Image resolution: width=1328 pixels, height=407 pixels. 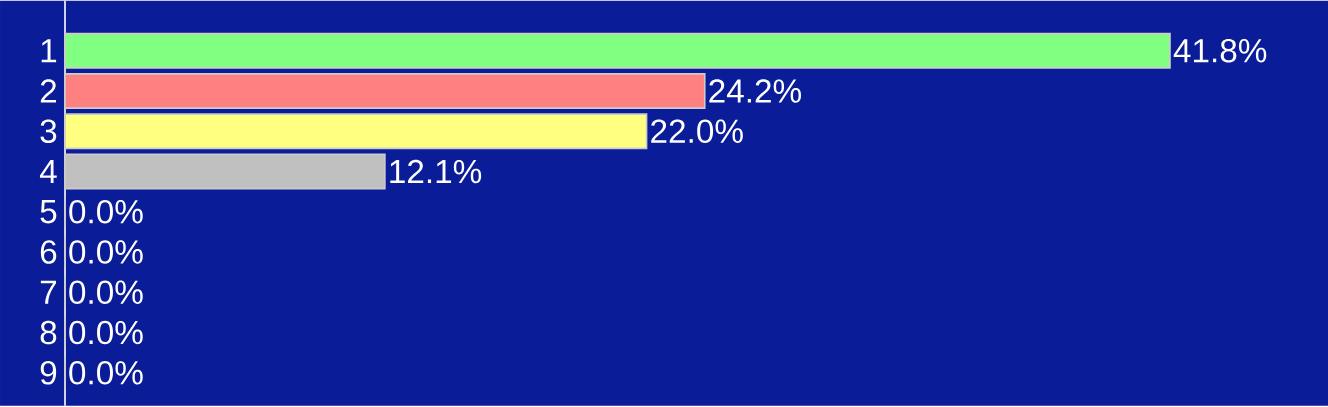 I want to click on y-tick-label: 3, so click(x=48, y=131).